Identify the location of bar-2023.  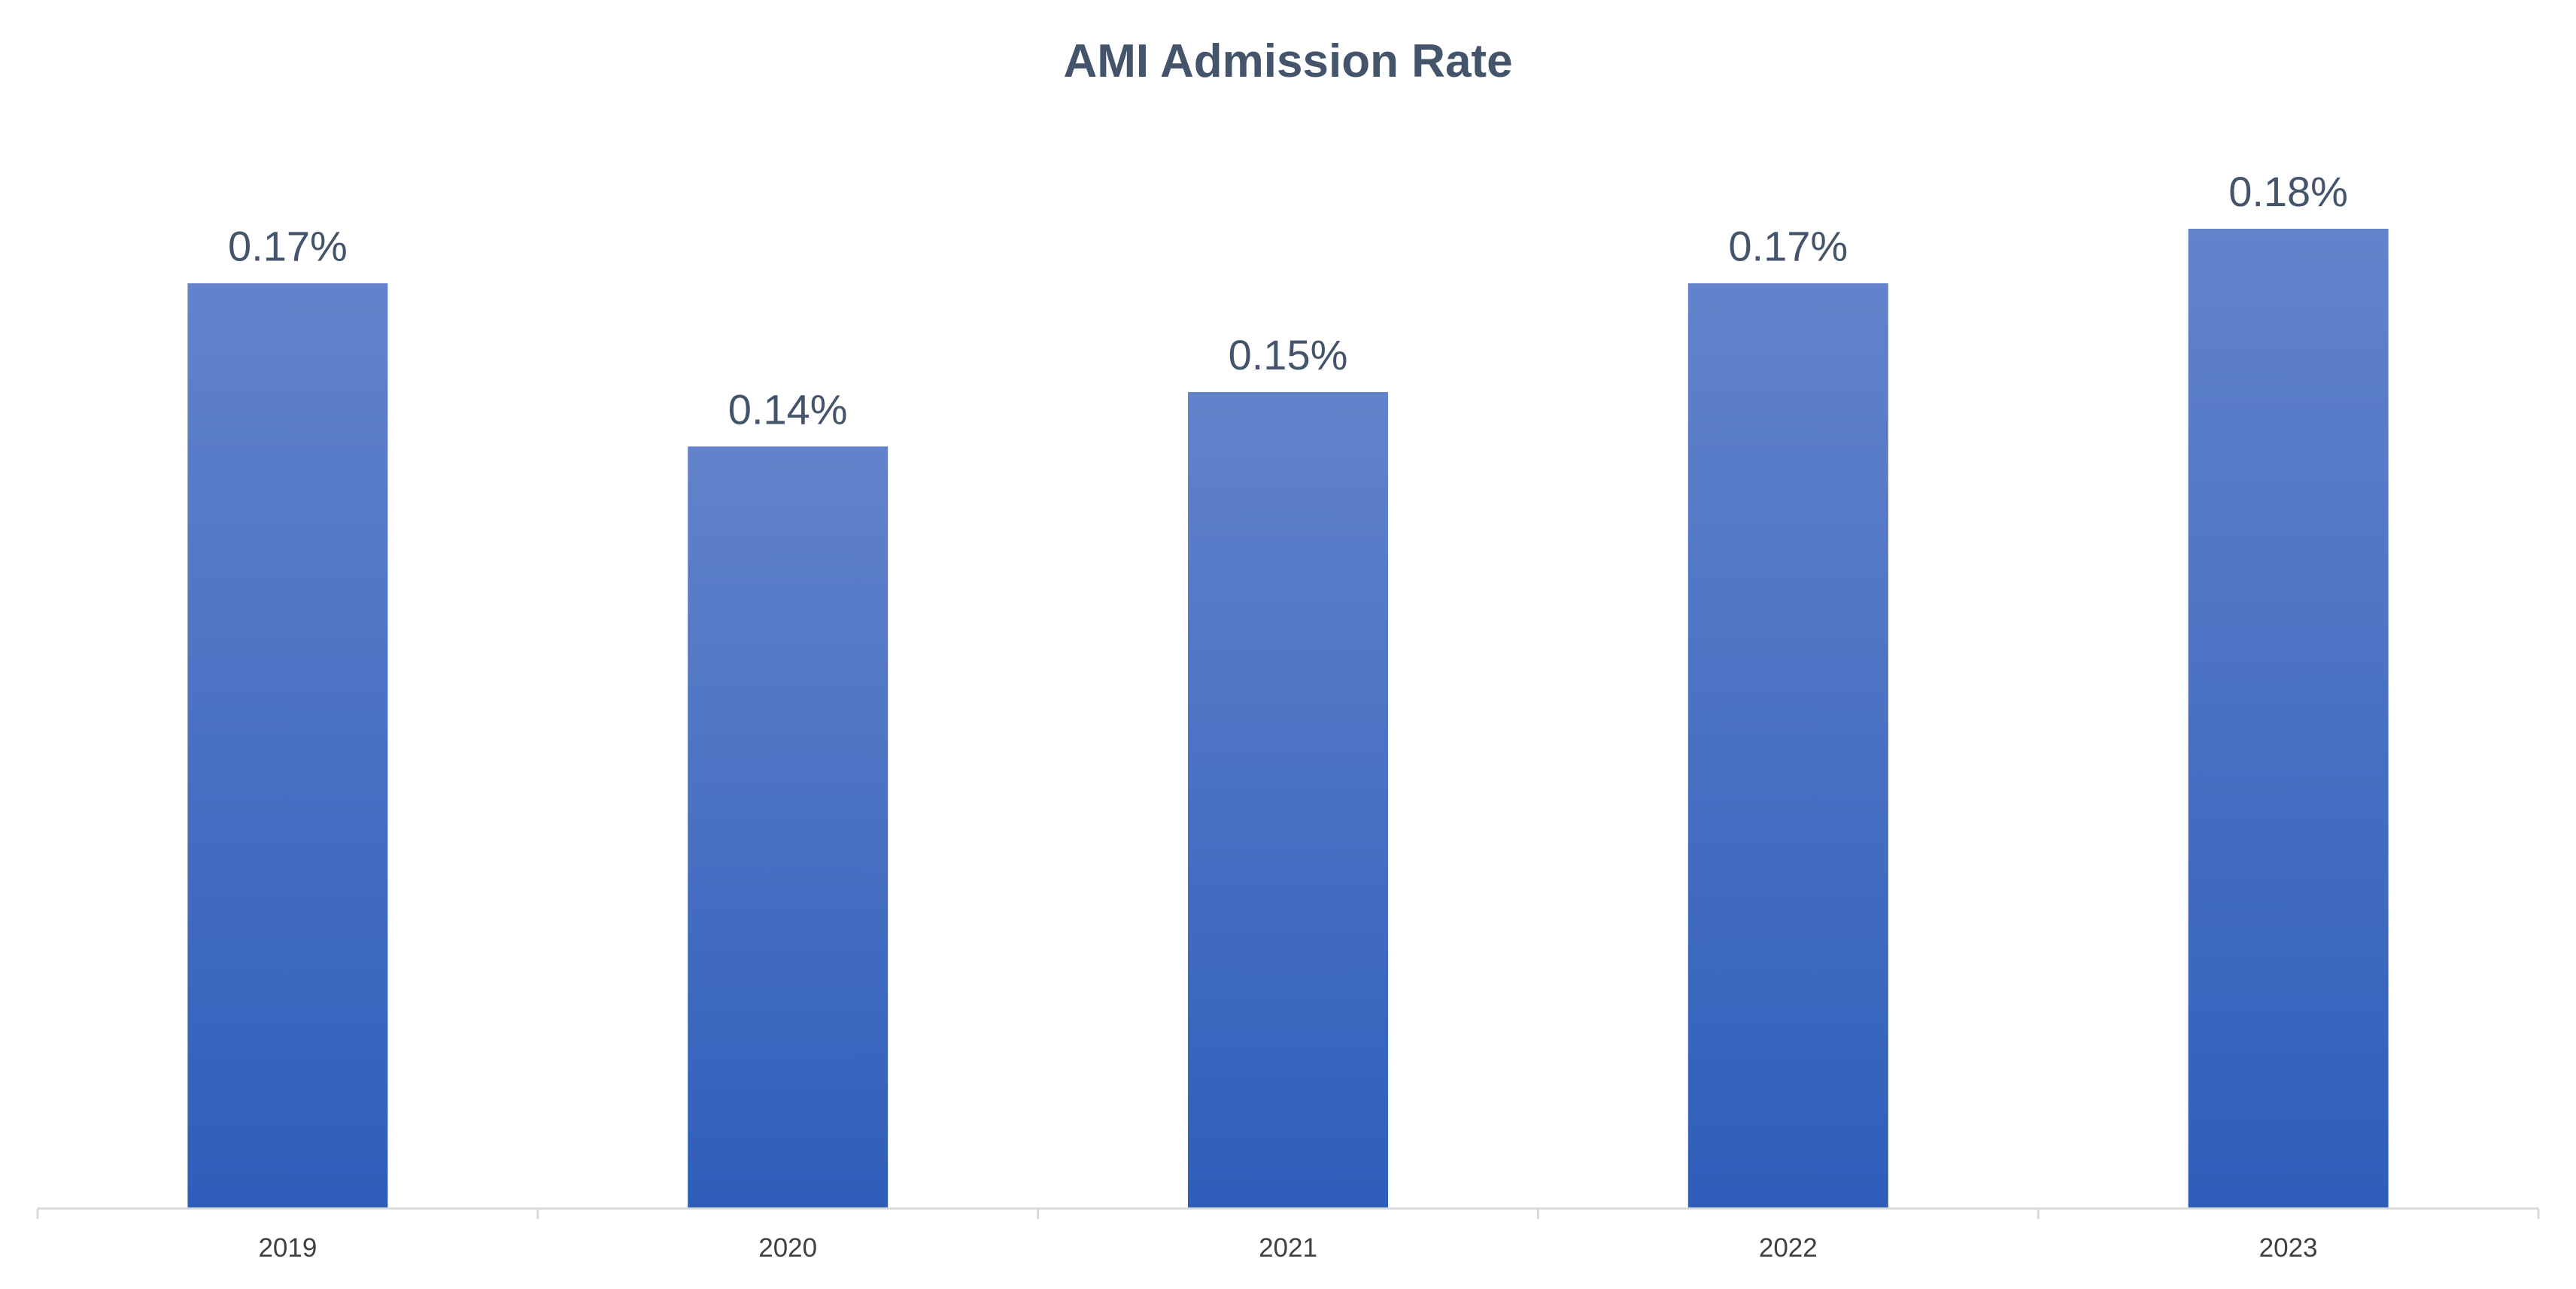
(2289, 719).